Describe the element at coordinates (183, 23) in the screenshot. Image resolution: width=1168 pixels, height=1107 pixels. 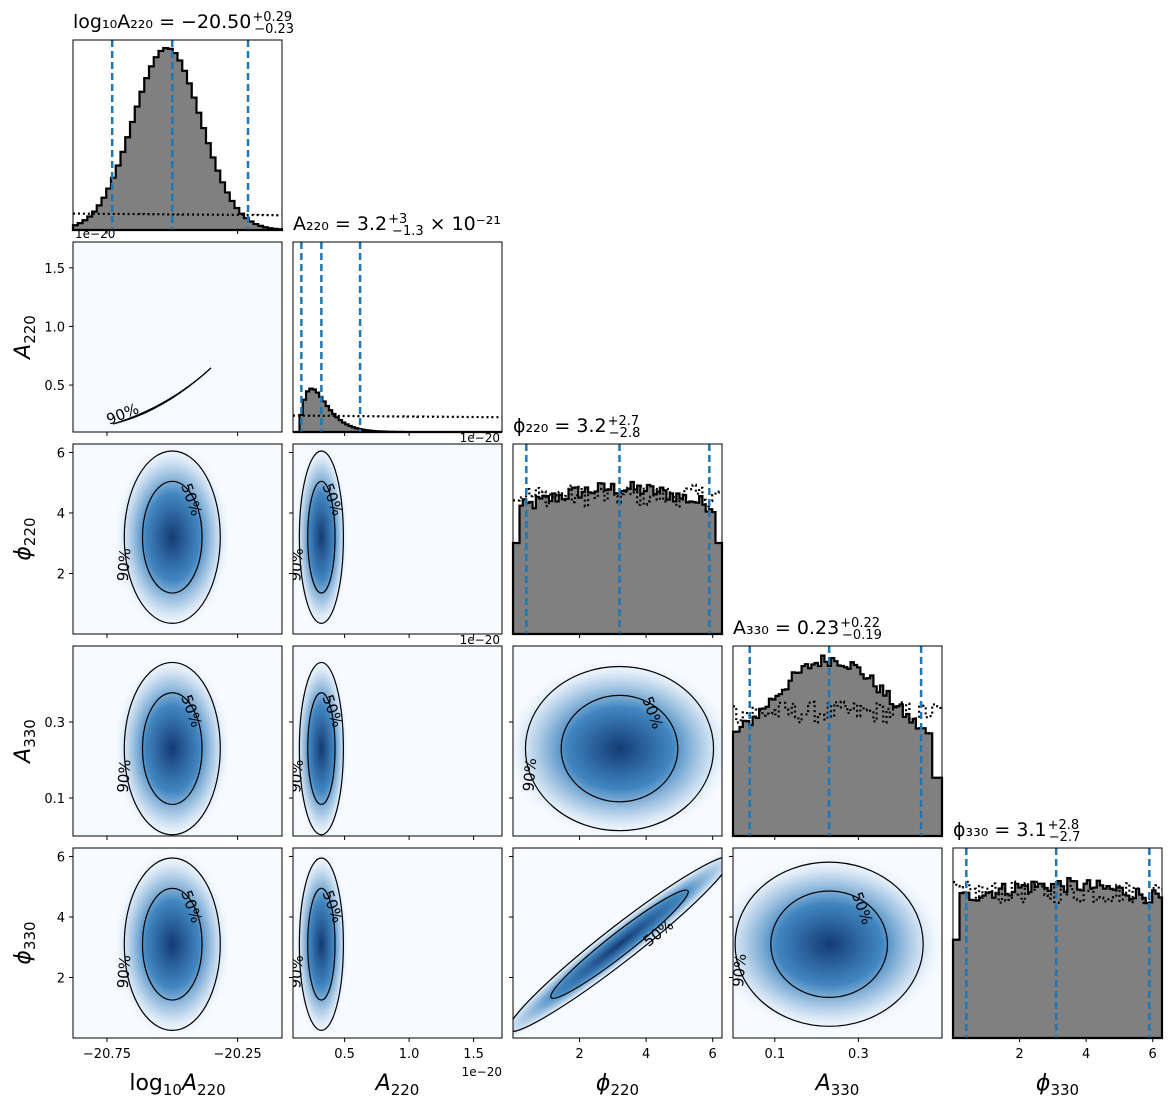
I see `panel-title: log₁₀A₂₂₀ = −20.50+0.29 −0.23` at that location.